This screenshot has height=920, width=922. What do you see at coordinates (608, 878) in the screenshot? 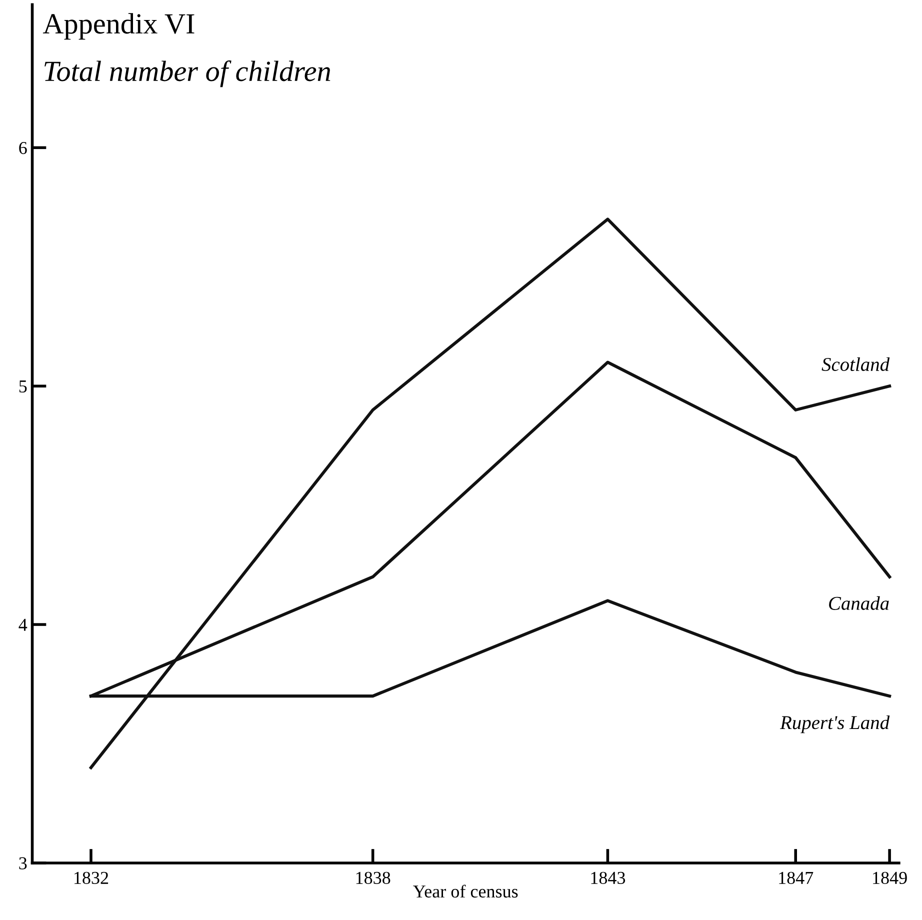
I see `x-tick-label: 1843` at bounding box center [608, 878].